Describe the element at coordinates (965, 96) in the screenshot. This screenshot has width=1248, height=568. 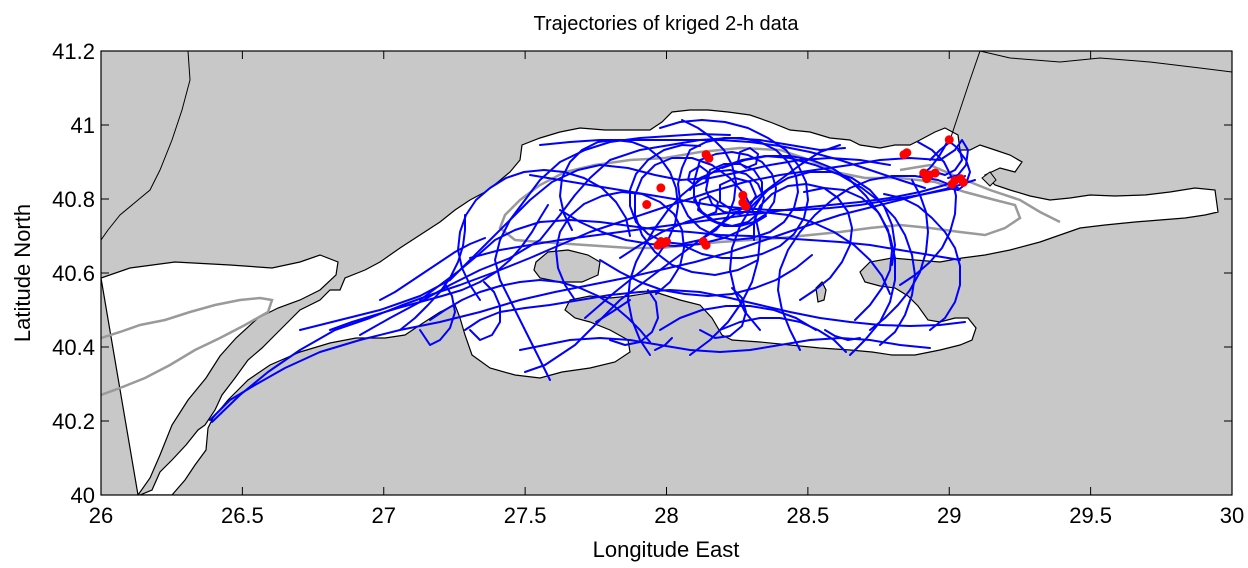
I see `eastern-coastline` at that location.